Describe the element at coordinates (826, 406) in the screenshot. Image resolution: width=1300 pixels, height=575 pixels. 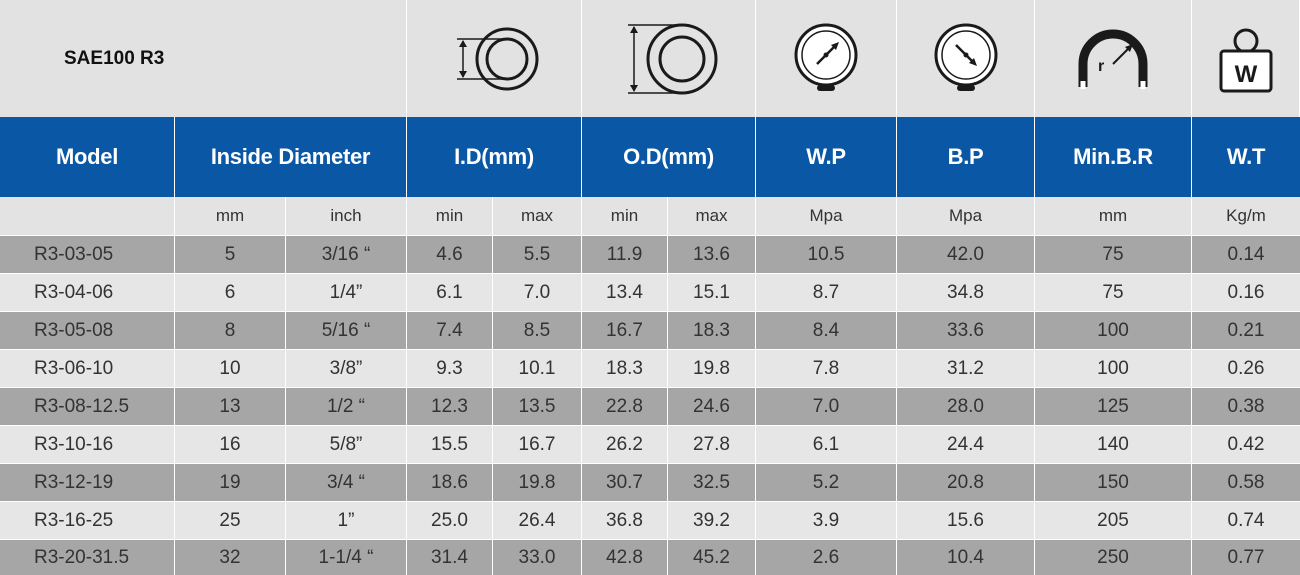
I see `cell-wp: 7.0` at that location.